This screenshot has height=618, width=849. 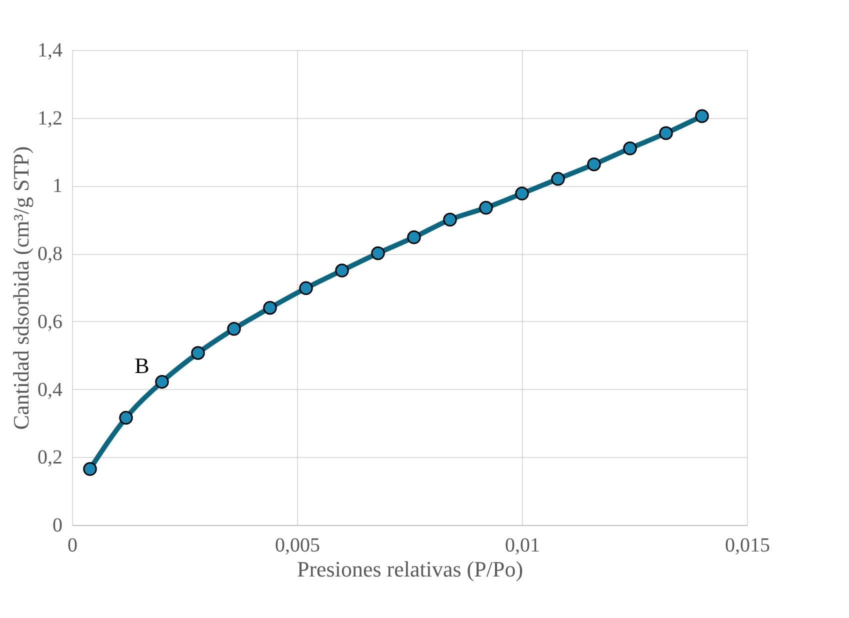 I want to click on y-tick-label: 0,4, so click(x=50, y=389).